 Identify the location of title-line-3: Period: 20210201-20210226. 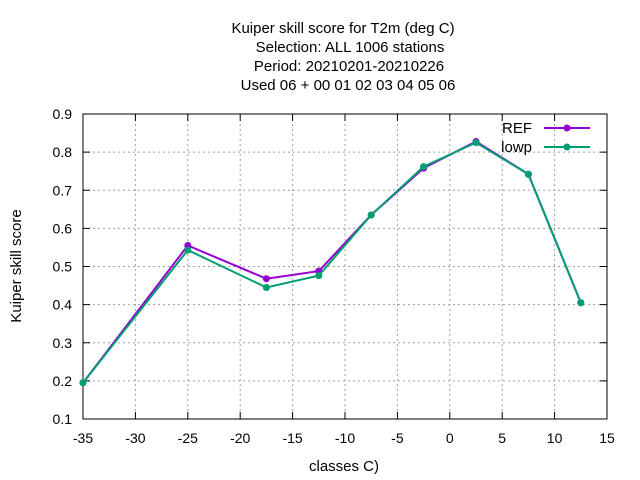
(349, 66).